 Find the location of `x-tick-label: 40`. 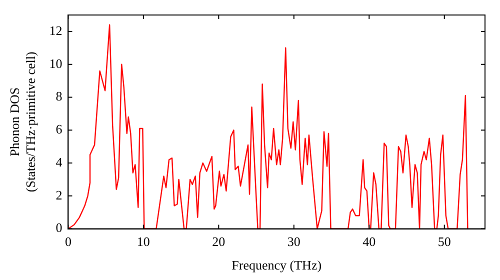

x-tick-label: 40 is located at coordinates (369, 242).